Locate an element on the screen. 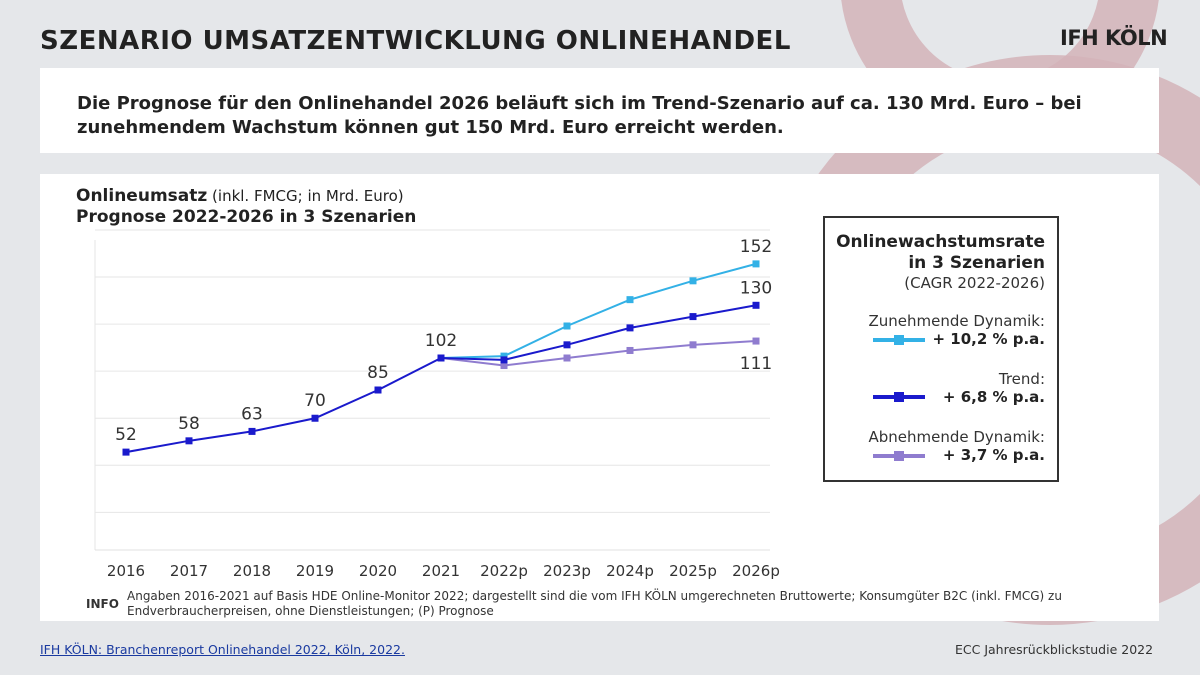  data-label: 52 is located at coordinates (126, 435).